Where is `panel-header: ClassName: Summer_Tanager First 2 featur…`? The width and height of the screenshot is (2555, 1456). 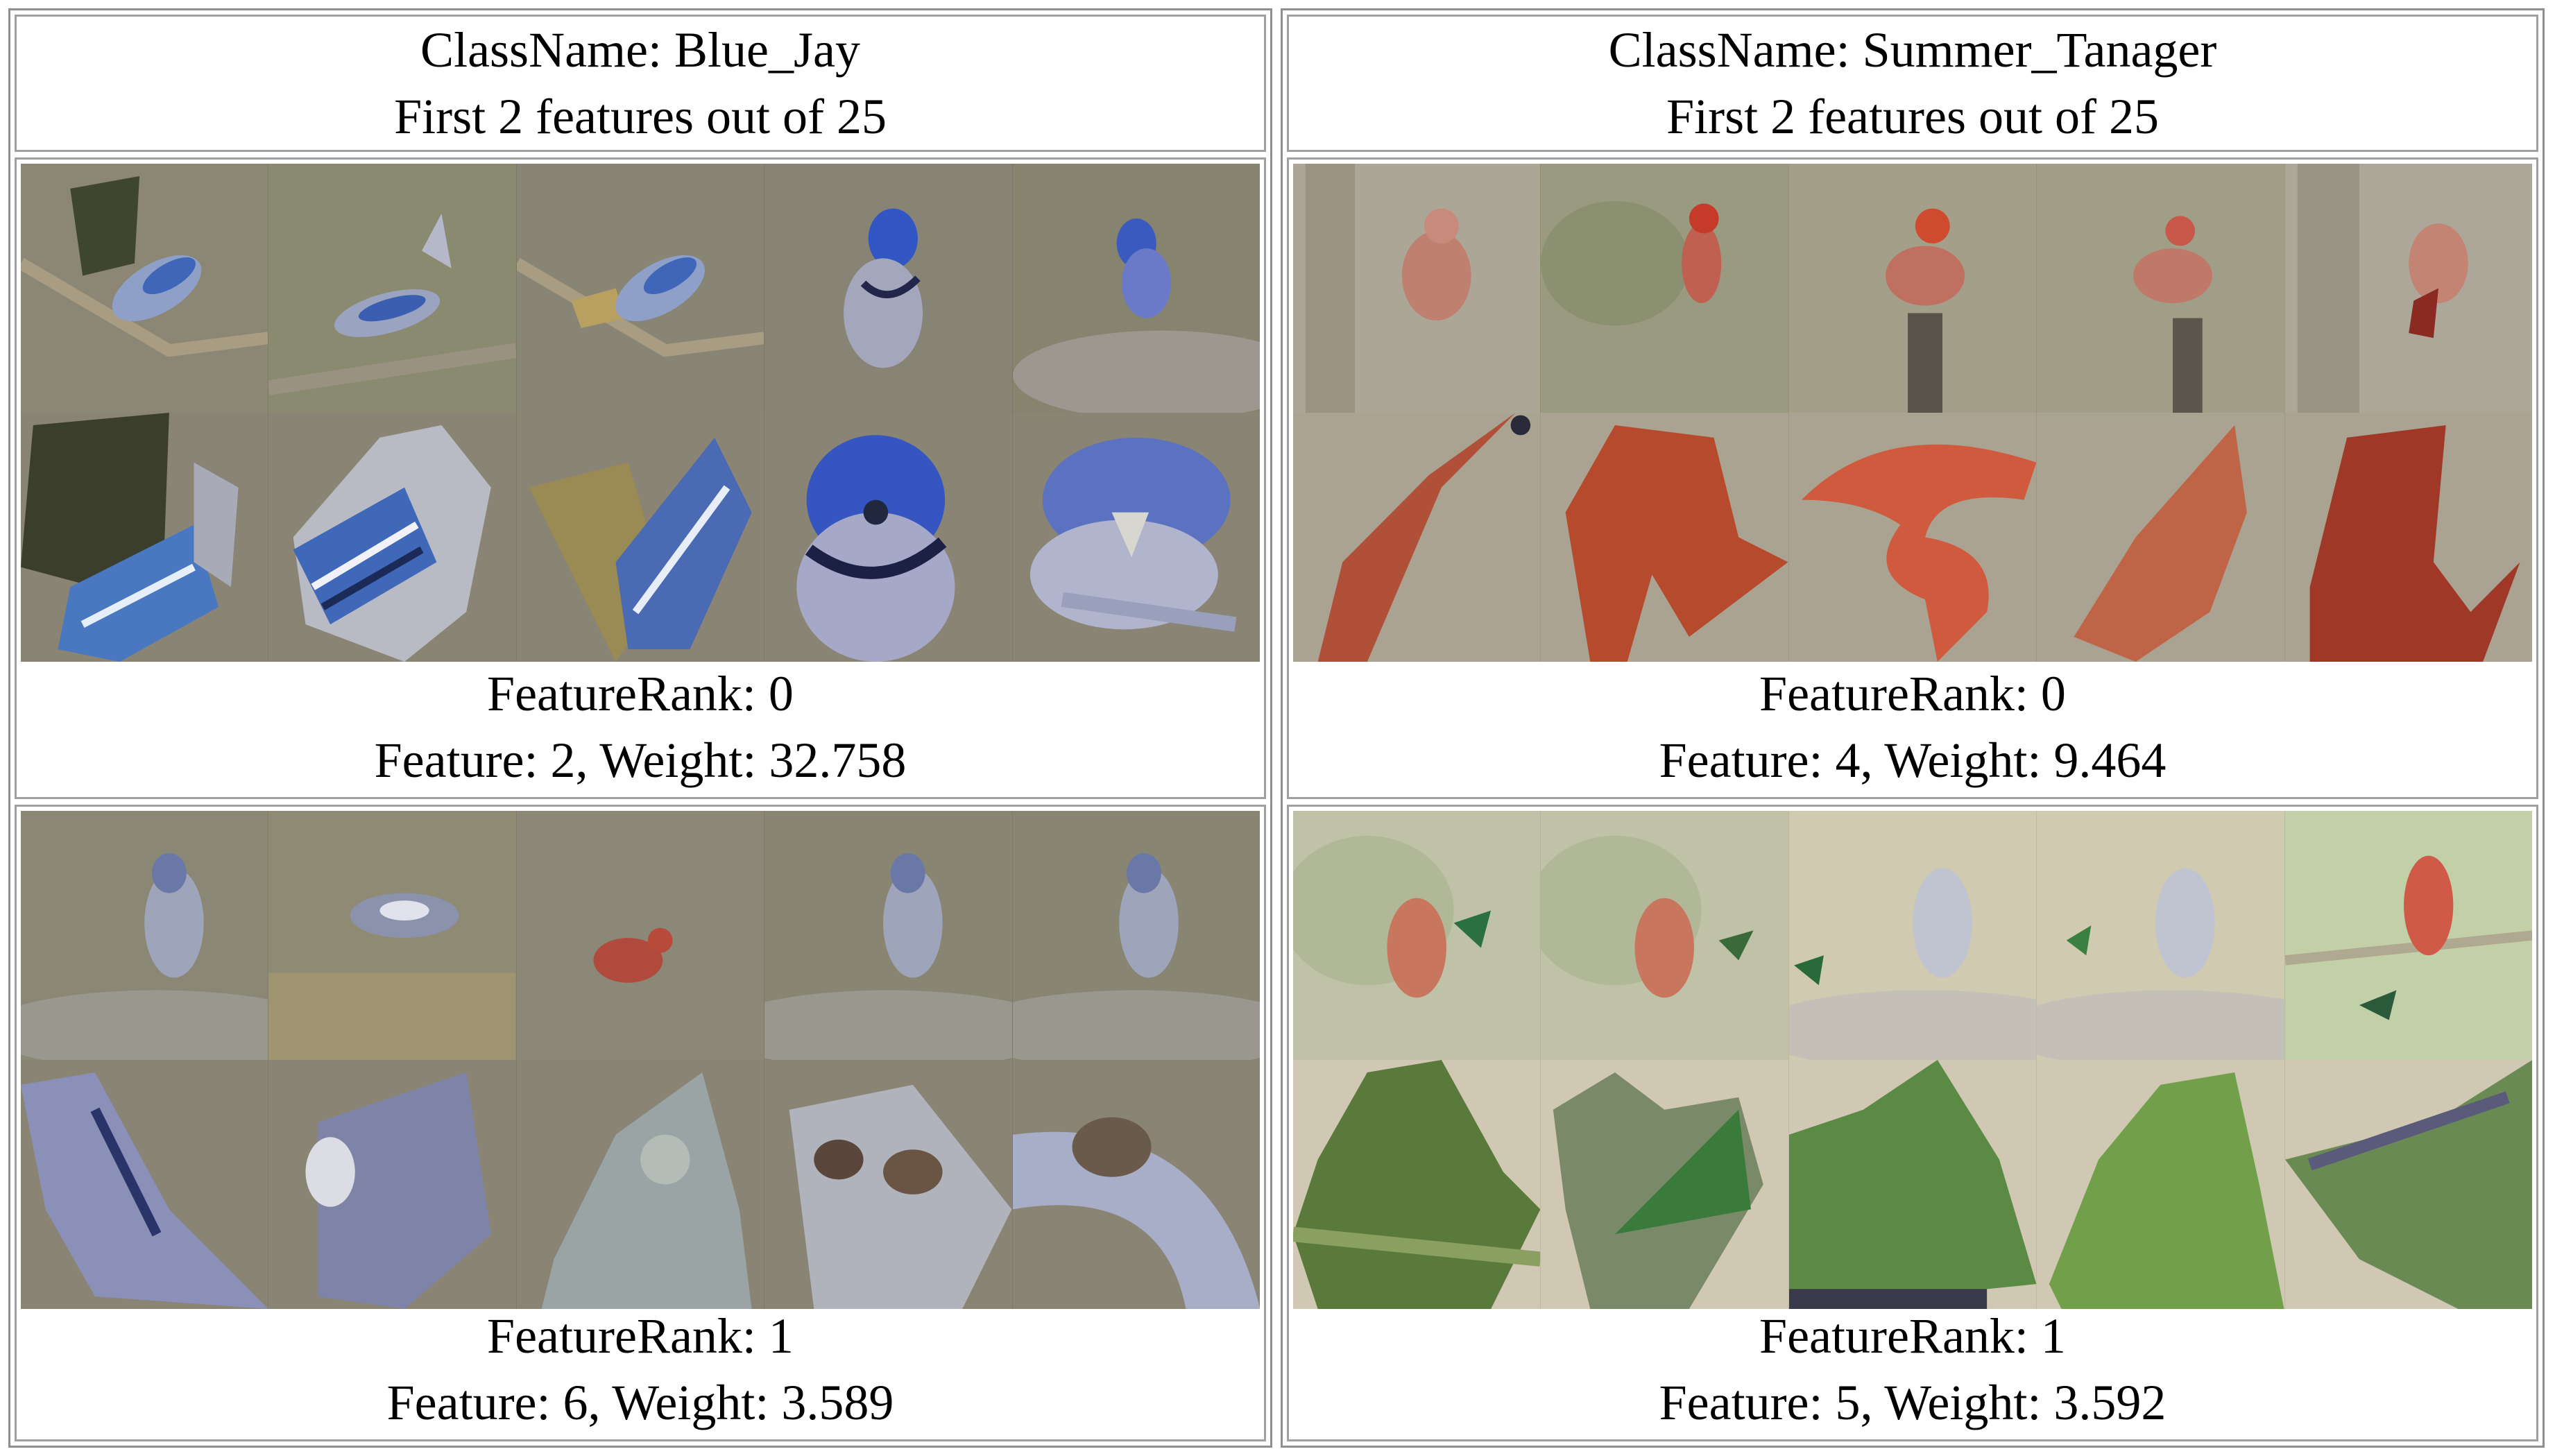 panel-header: ClassName: Summer_Tanager First 2 featur… is located at coordinates (1912, 83).